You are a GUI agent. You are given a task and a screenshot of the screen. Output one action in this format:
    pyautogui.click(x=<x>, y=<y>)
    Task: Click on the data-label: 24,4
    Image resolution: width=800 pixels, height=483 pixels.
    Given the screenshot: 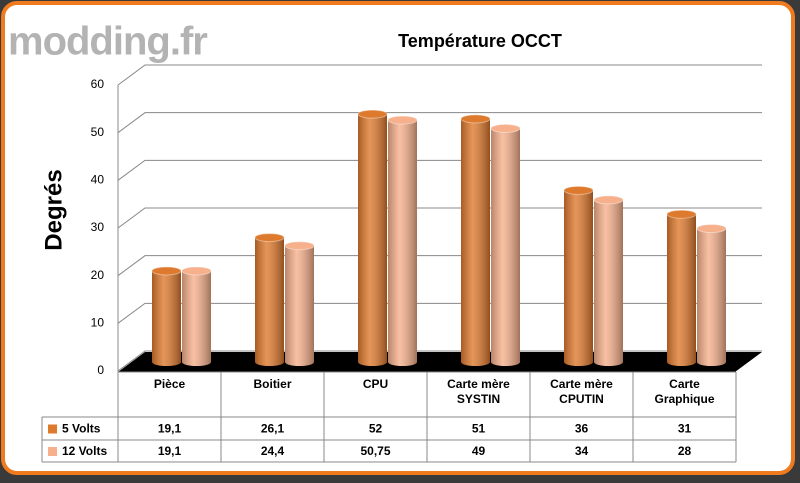 What is the action you would take?
    pyautogui.click(x=273, y=451)
    